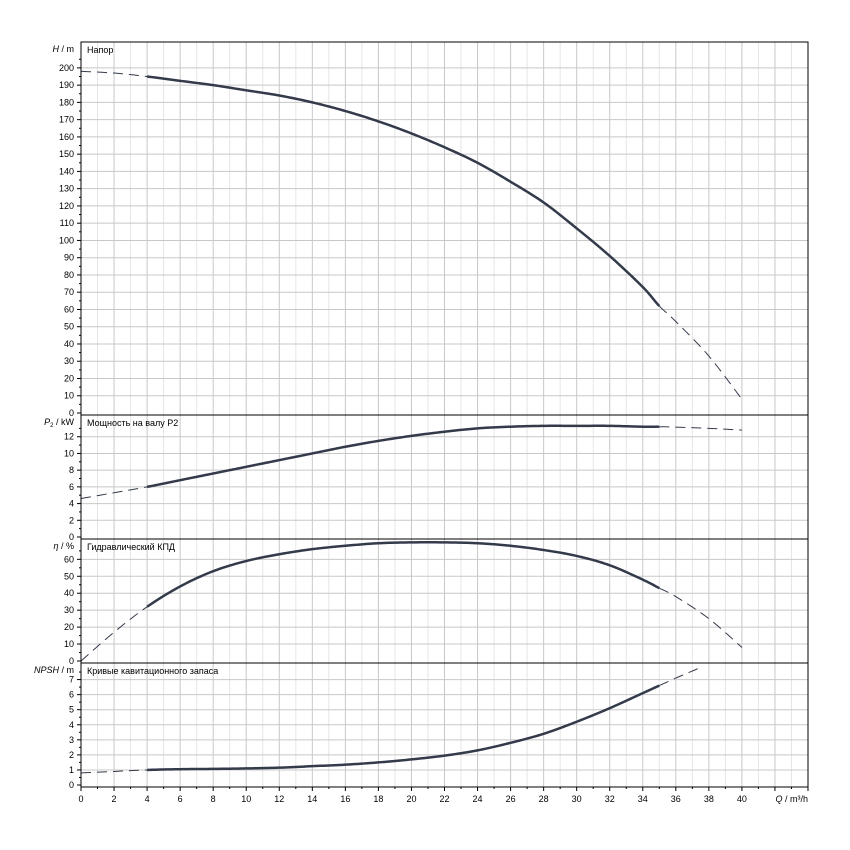 The image size is (850, 850). What do you see at coordinates (403, 574) in the screenshot?
I see `curve-efficiency` at bounding box center [403, 574].